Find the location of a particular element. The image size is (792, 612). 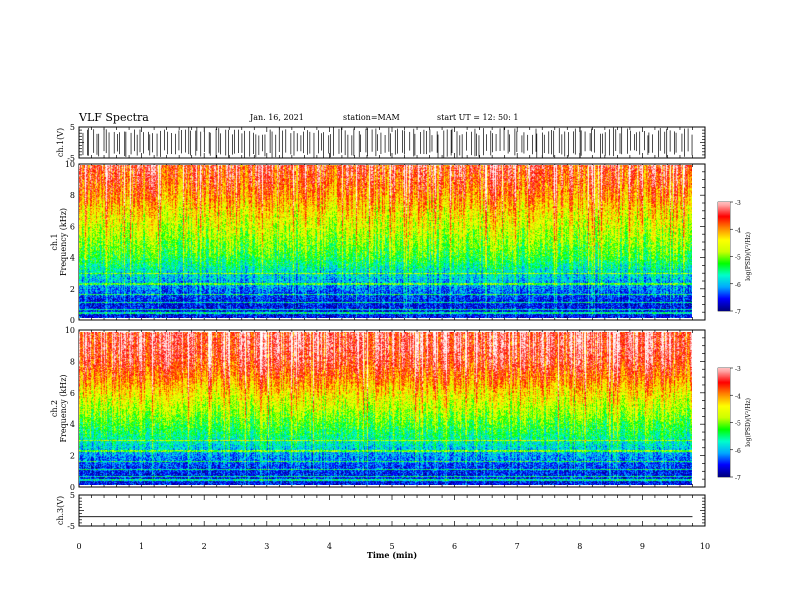

x-tick-label: 3 is located at coordinates (266, 546).